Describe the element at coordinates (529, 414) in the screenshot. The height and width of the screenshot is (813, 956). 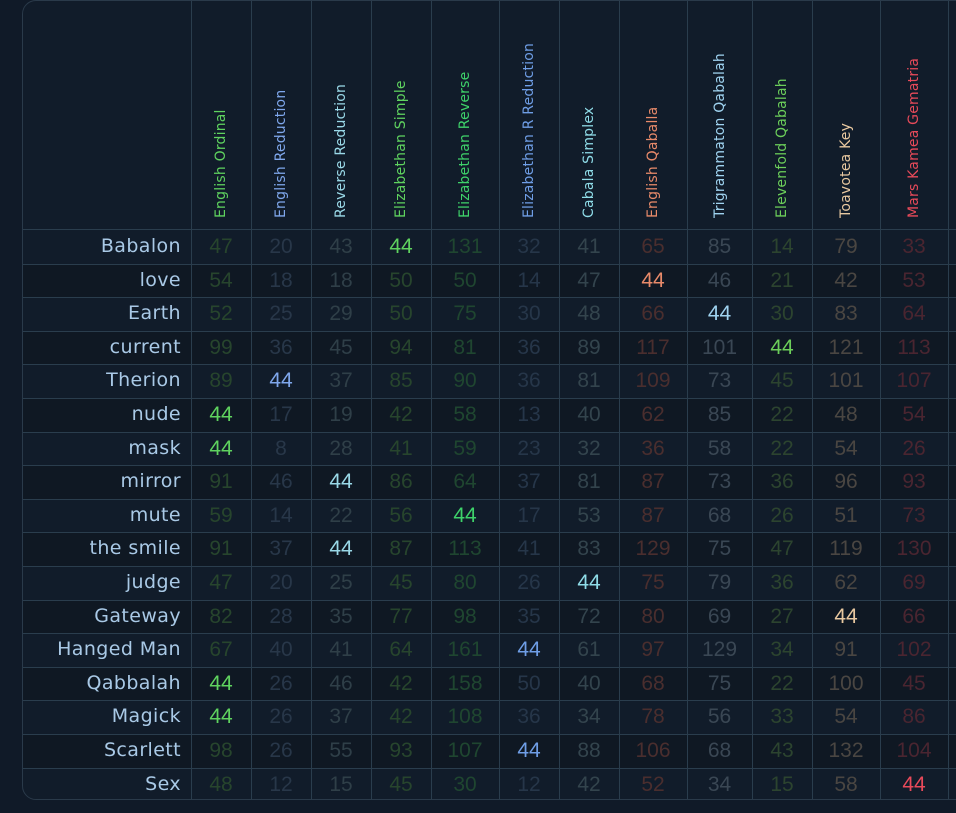
I see `table-cell: 13` at that location.